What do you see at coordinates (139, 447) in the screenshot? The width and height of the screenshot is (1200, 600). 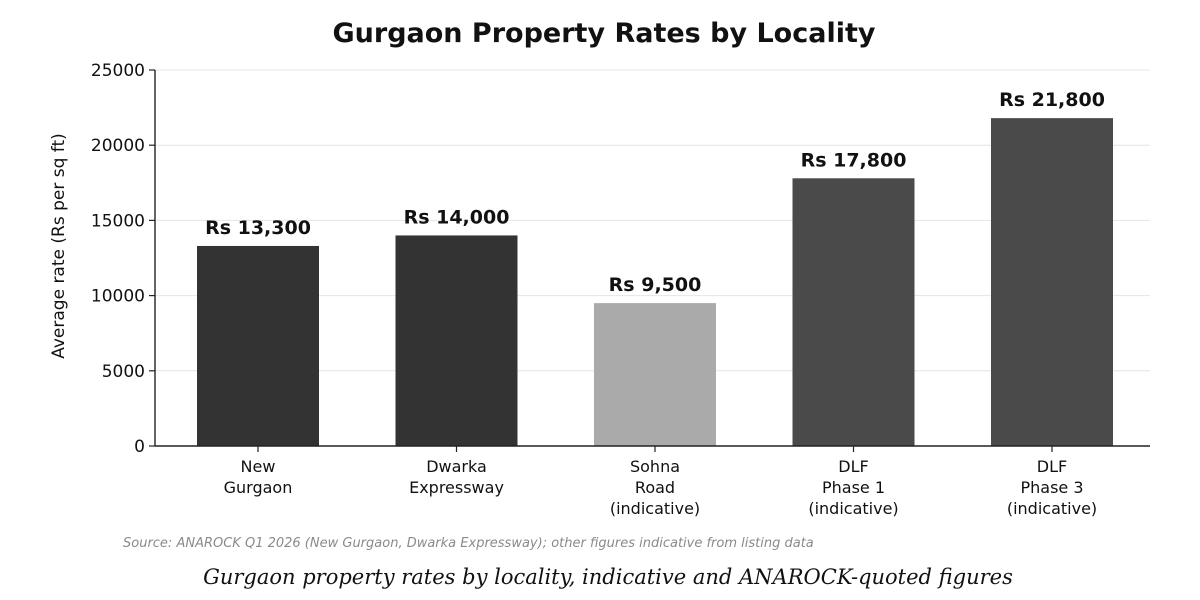 I see `y-tick-label: 0` at bounding box center [139, 447].